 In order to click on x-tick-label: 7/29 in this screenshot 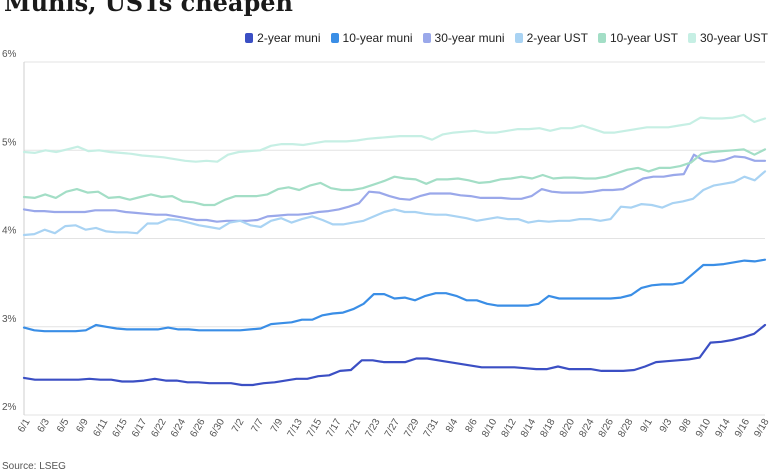, I will do `click(411, 428)`.